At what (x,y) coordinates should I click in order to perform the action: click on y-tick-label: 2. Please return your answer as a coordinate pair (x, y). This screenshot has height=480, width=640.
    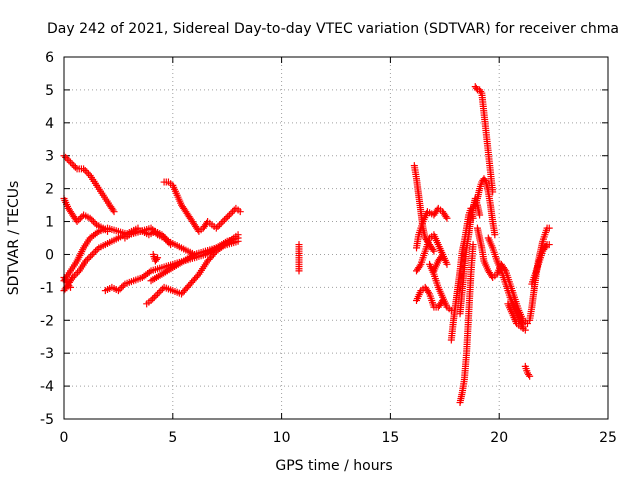
    Looking at the image, I should click on (49, 190).